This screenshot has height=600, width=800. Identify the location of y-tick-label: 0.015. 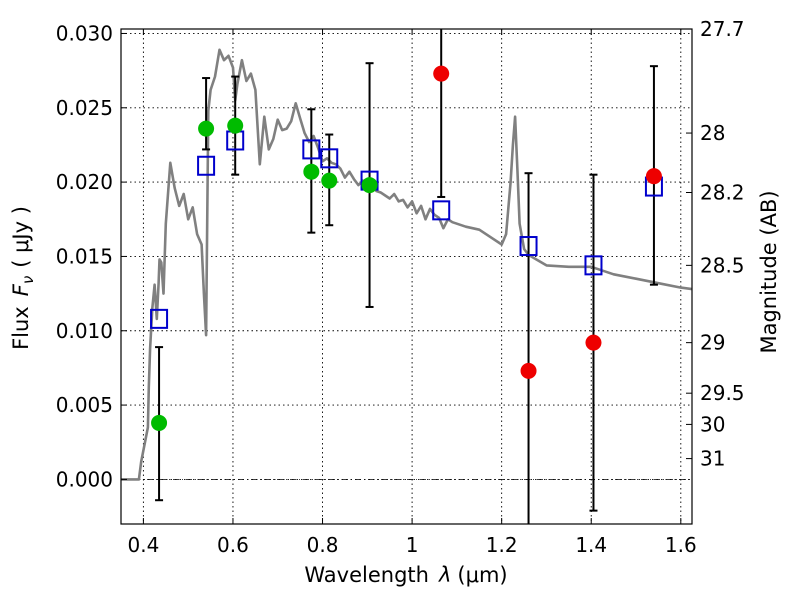
(84, 256).